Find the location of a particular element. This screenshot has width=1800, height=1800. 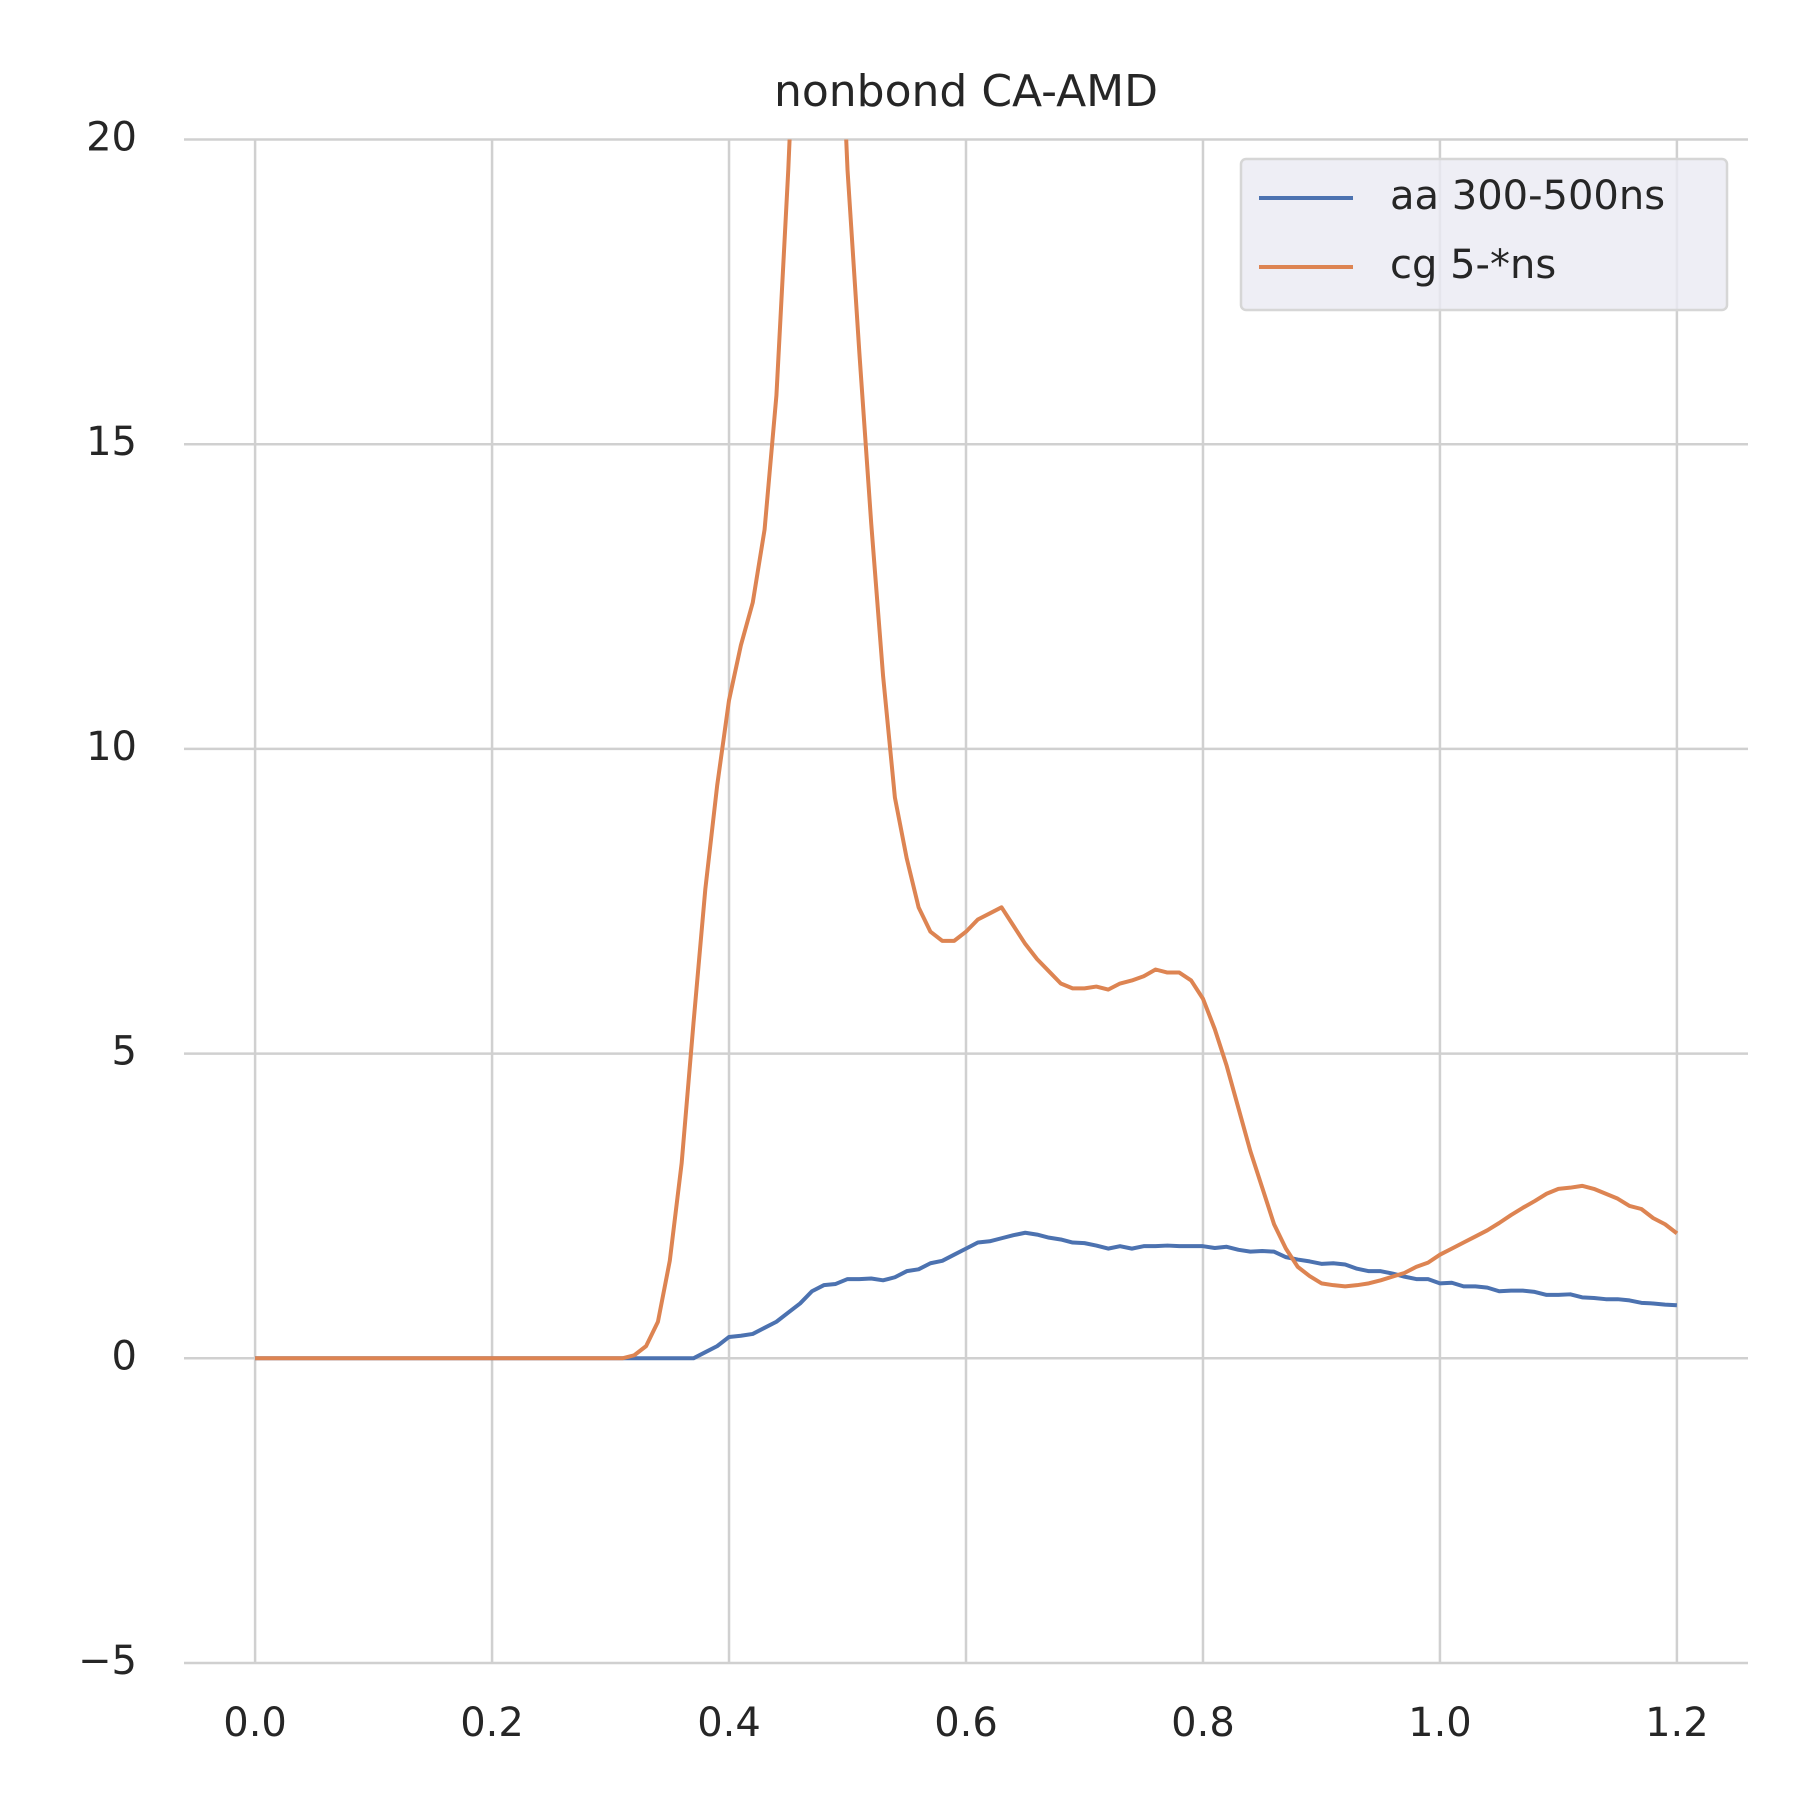

y-tick-label: 20 is located at coordinates (111, 138).